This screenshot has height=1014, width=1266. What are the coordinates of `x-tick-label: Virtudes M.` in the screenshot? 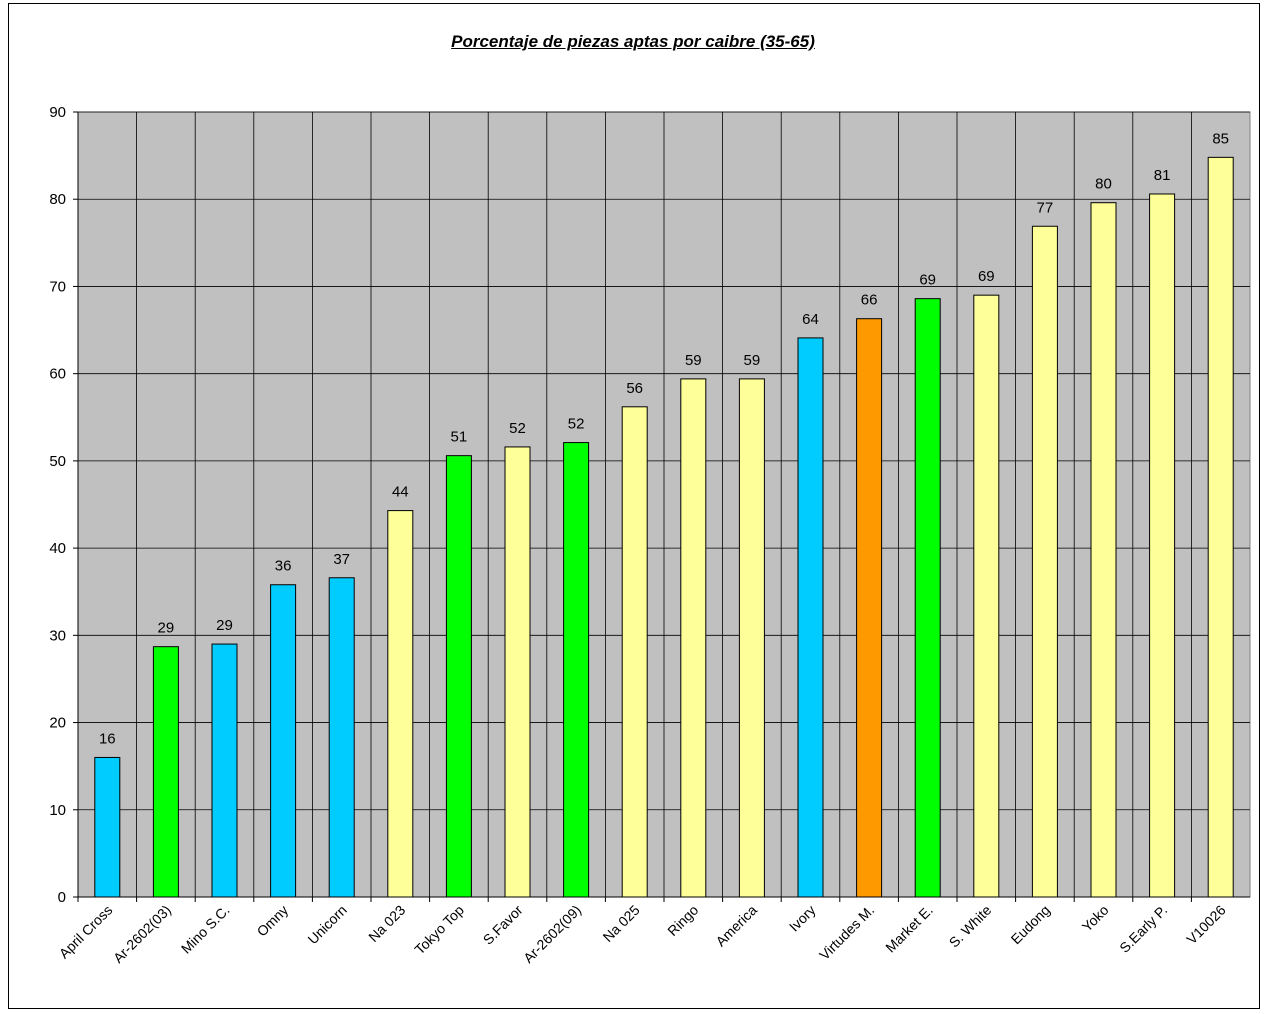 It's located at (846, 932).